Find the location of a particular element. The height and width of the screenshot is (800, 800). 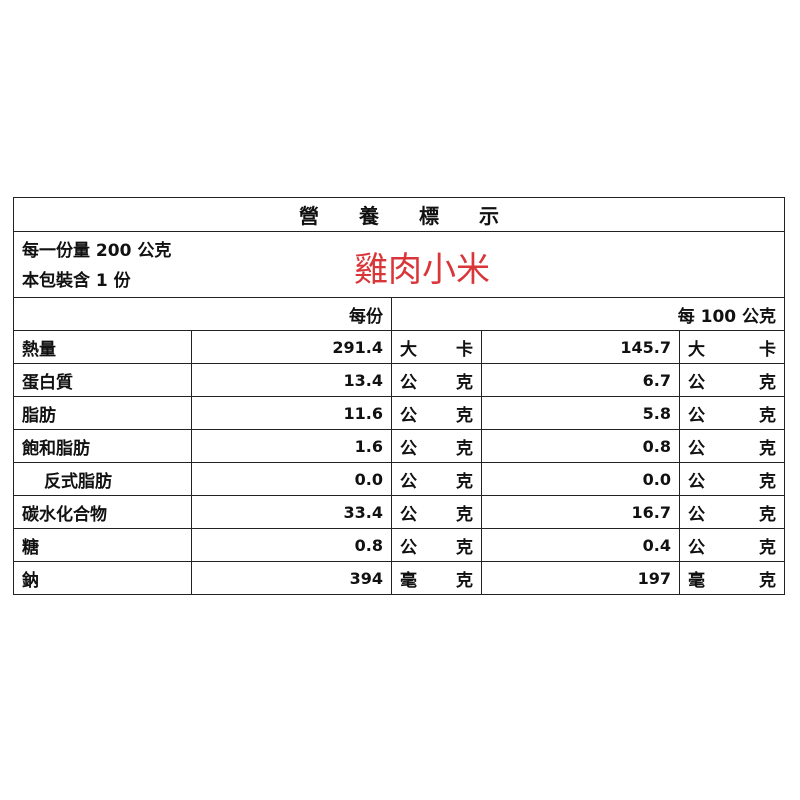

header-per-serving: 每份 is located at coordinates (202, 314).